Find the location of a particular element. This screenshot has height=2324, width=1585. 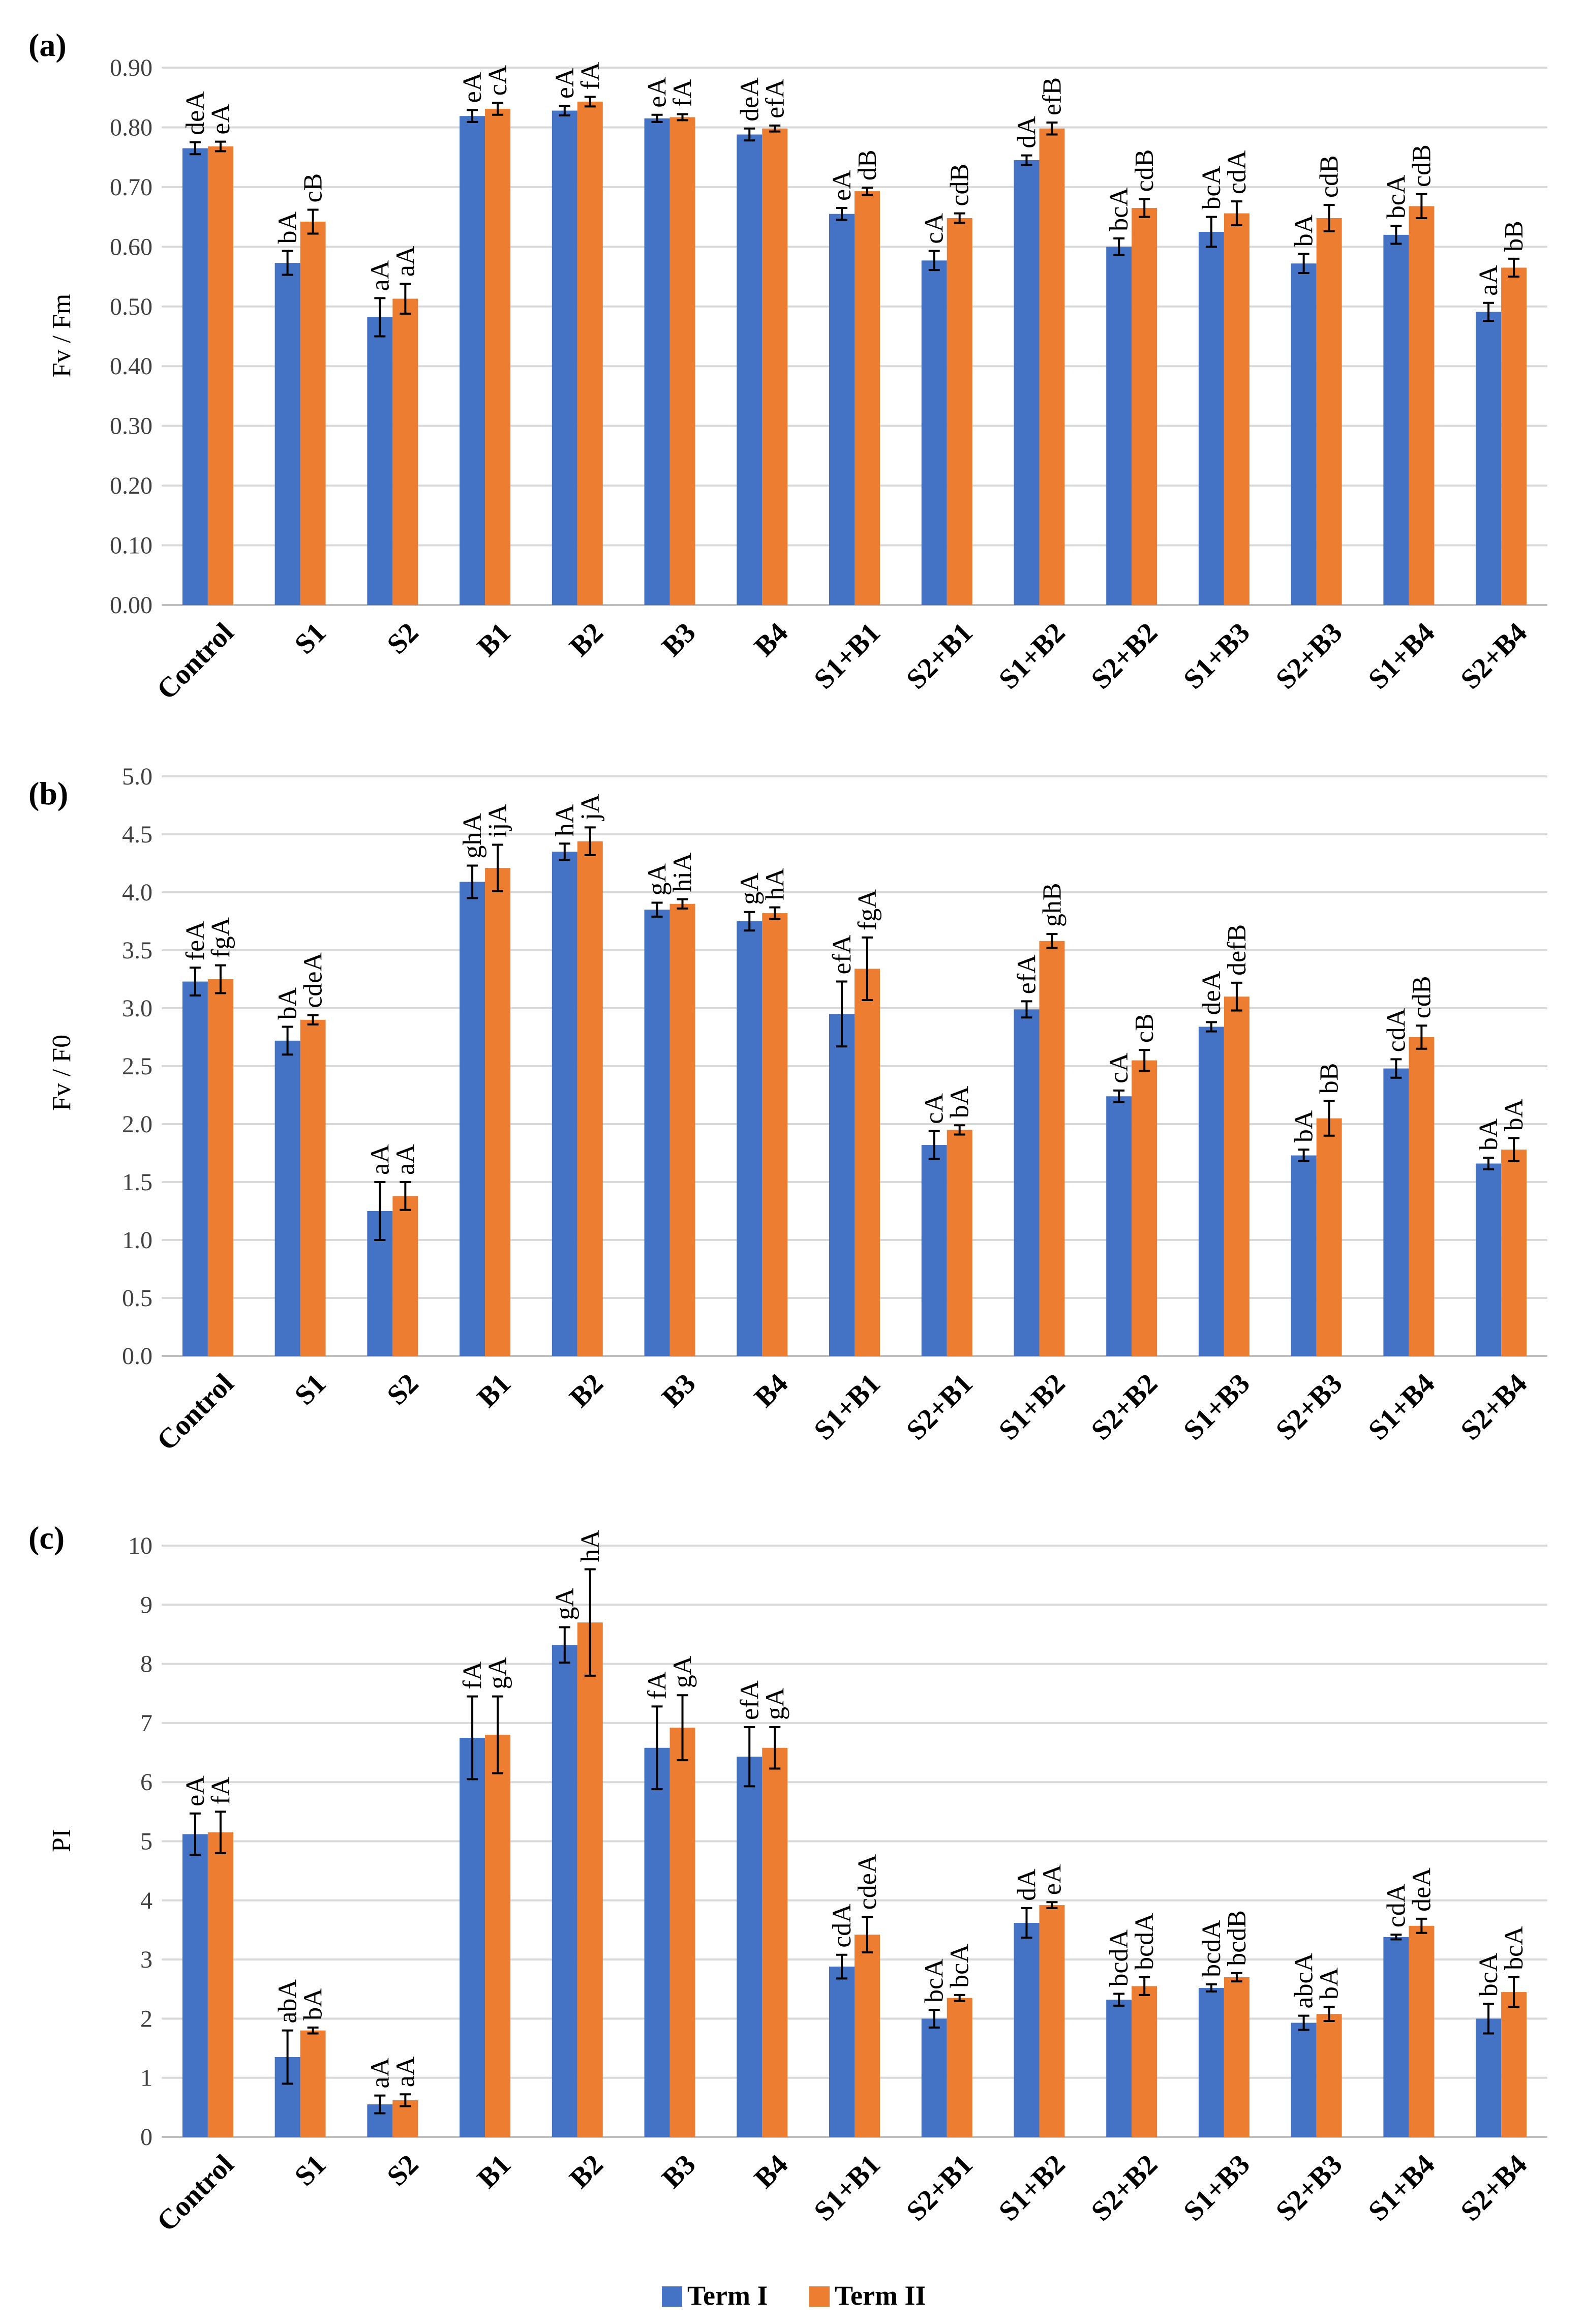

y-axis-label: Fv / F0 is located at coordinates (61, 1073).